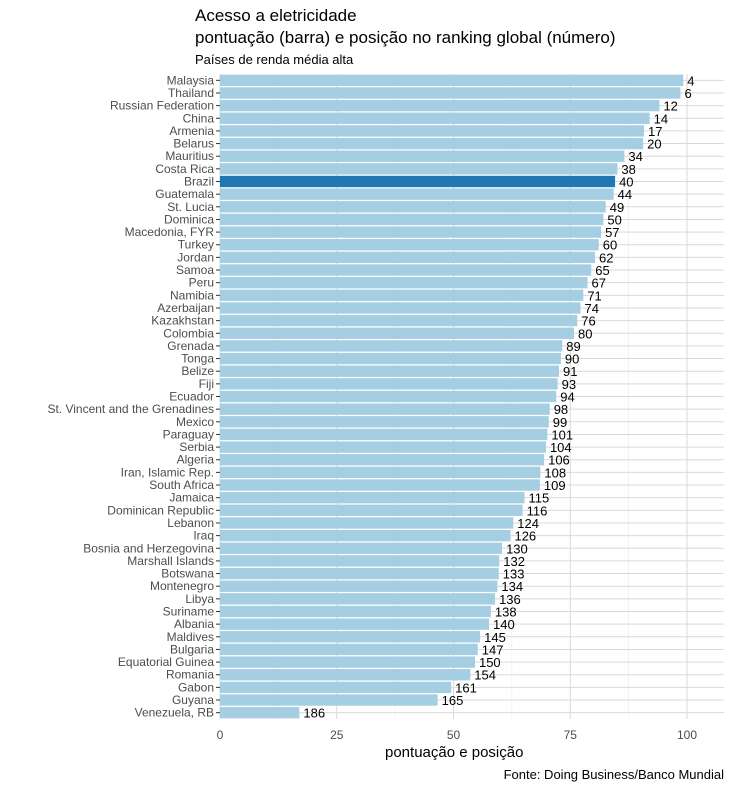 The image size is (732, 790). I want to click on category-label: Russian Federation, so click(162, 106).